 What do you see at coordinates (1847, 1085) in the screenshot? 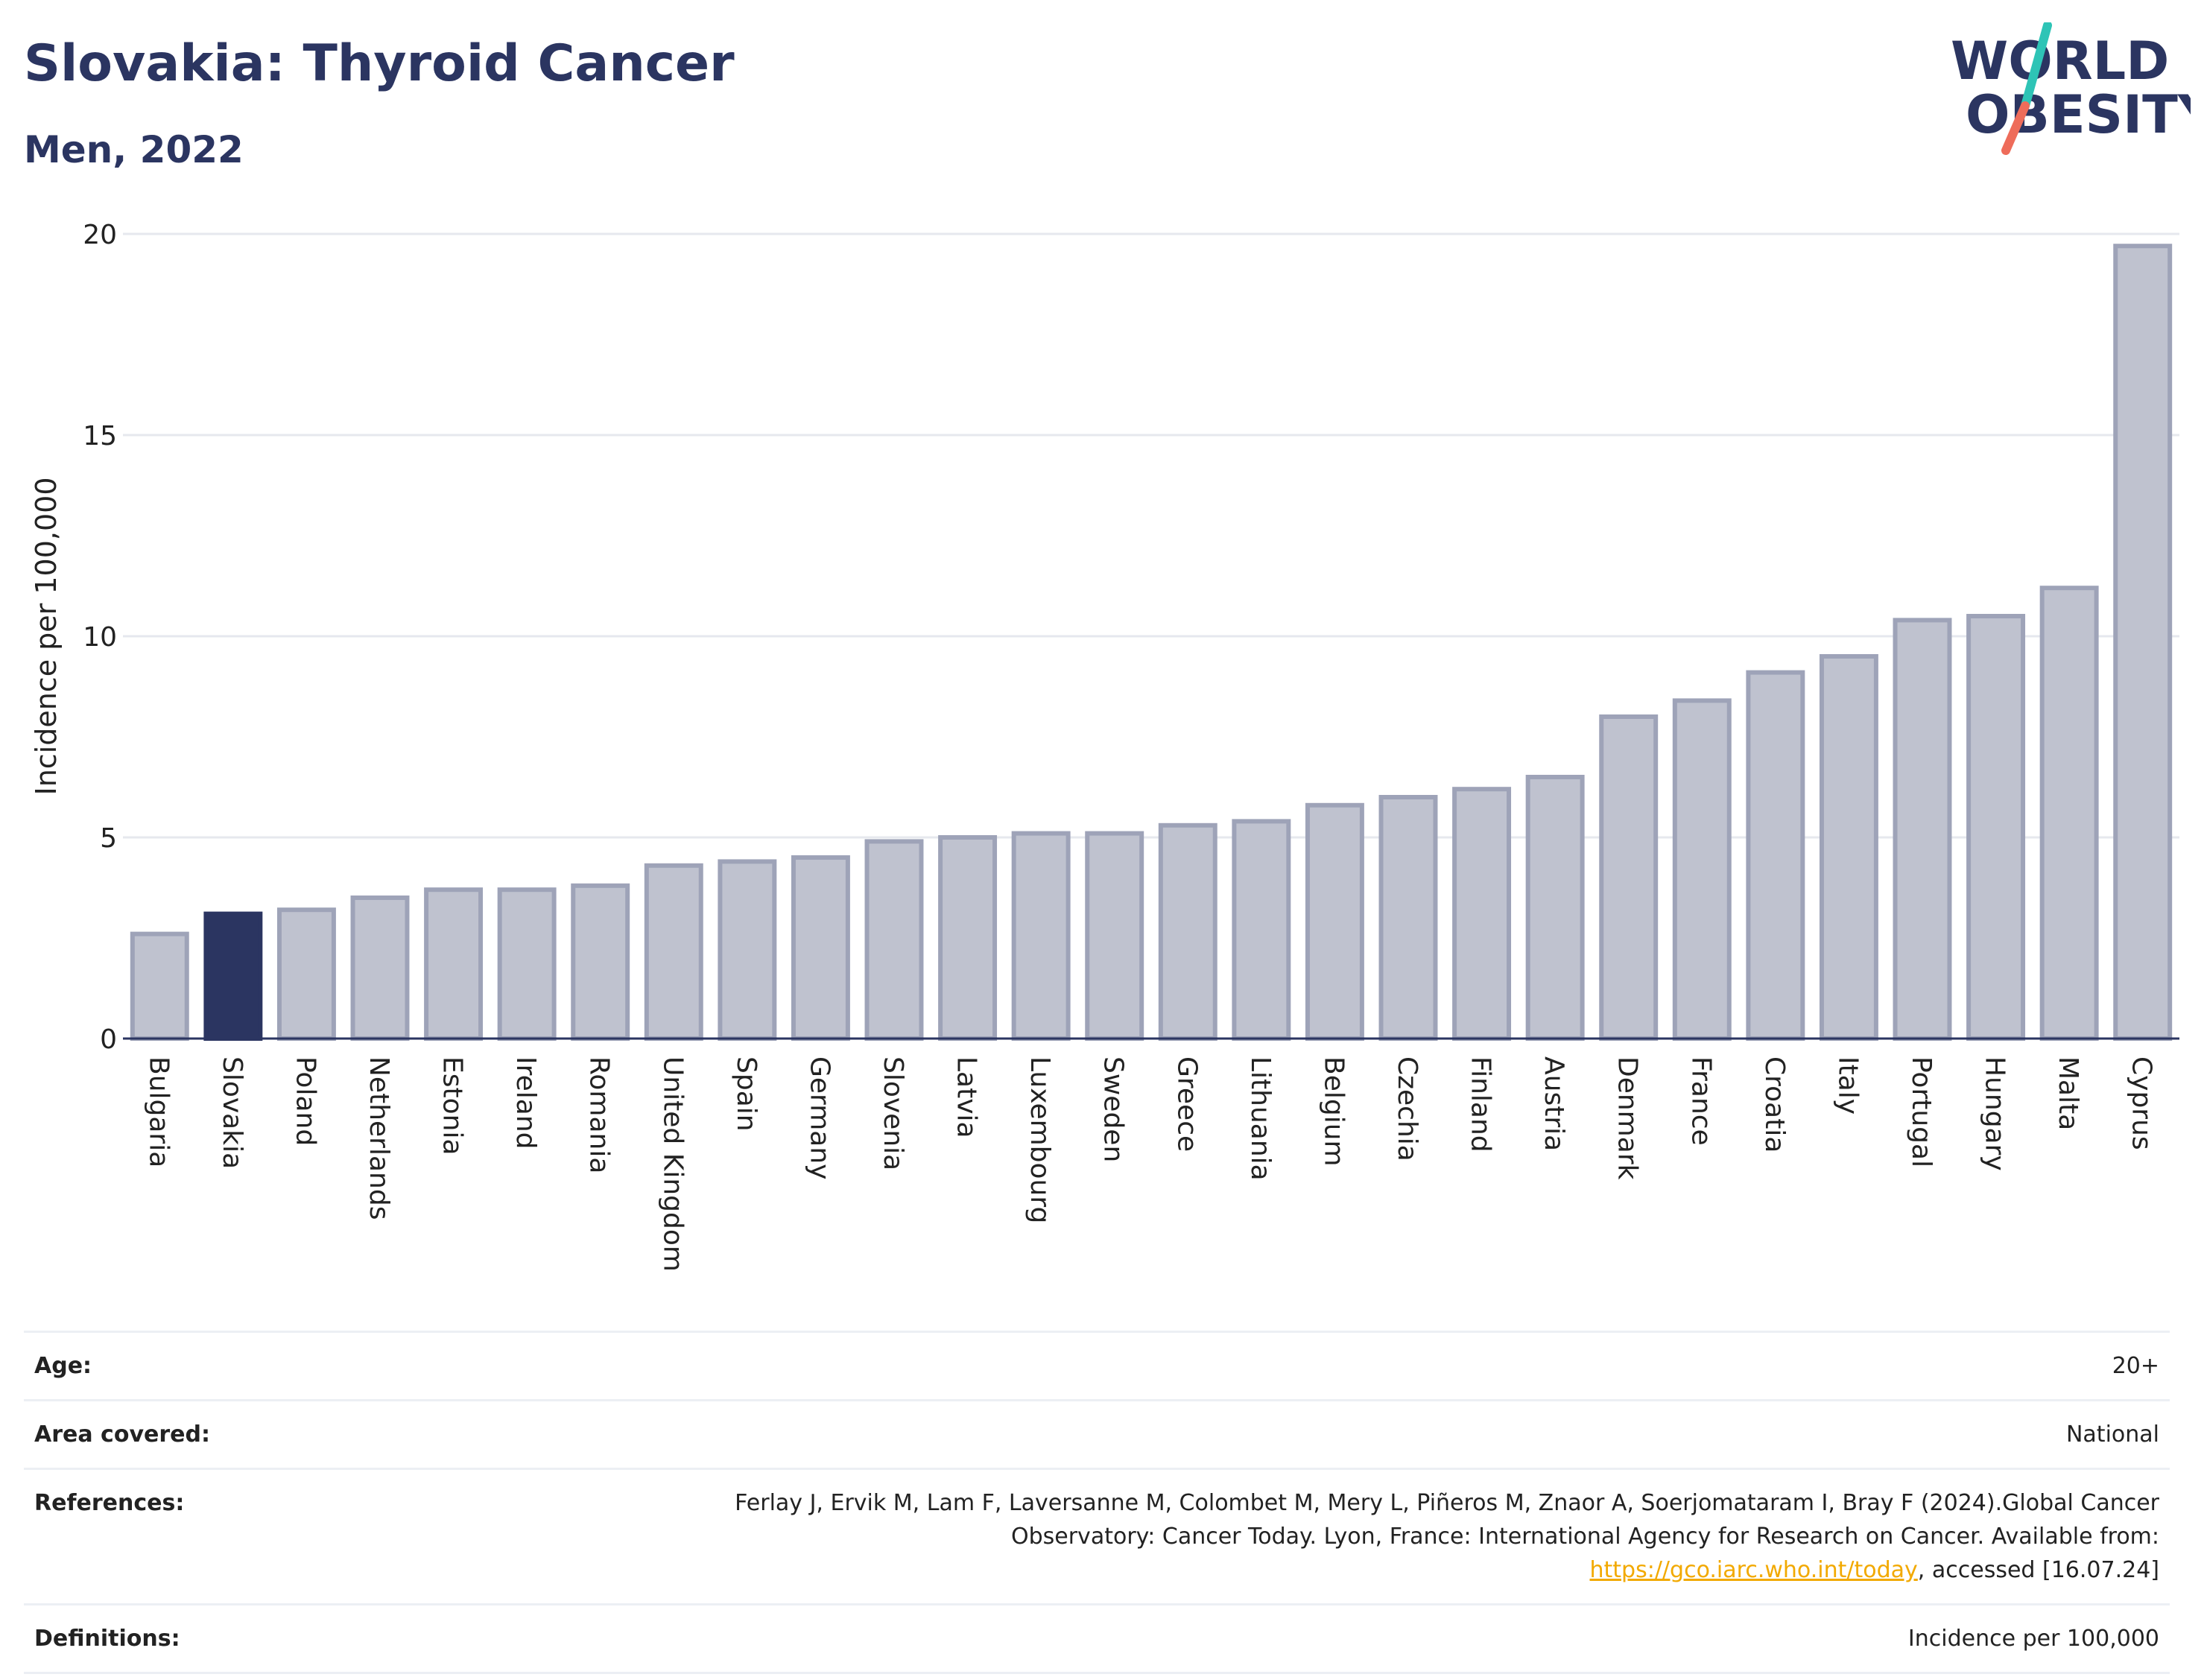
I see `x-tick-label: Italy` at bounding box center [1847, 1085].